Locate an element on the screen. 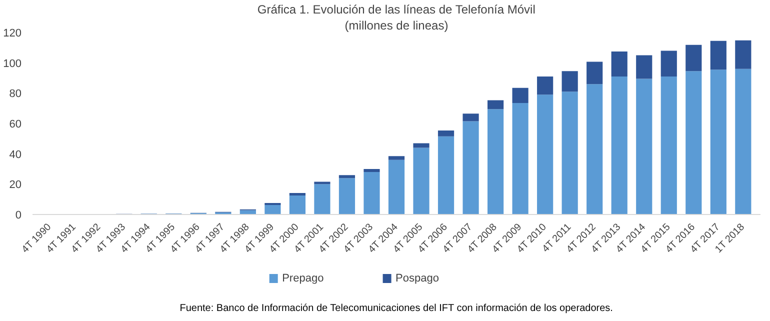  y-tick-label: 0 is located at coordinates (18, 216).